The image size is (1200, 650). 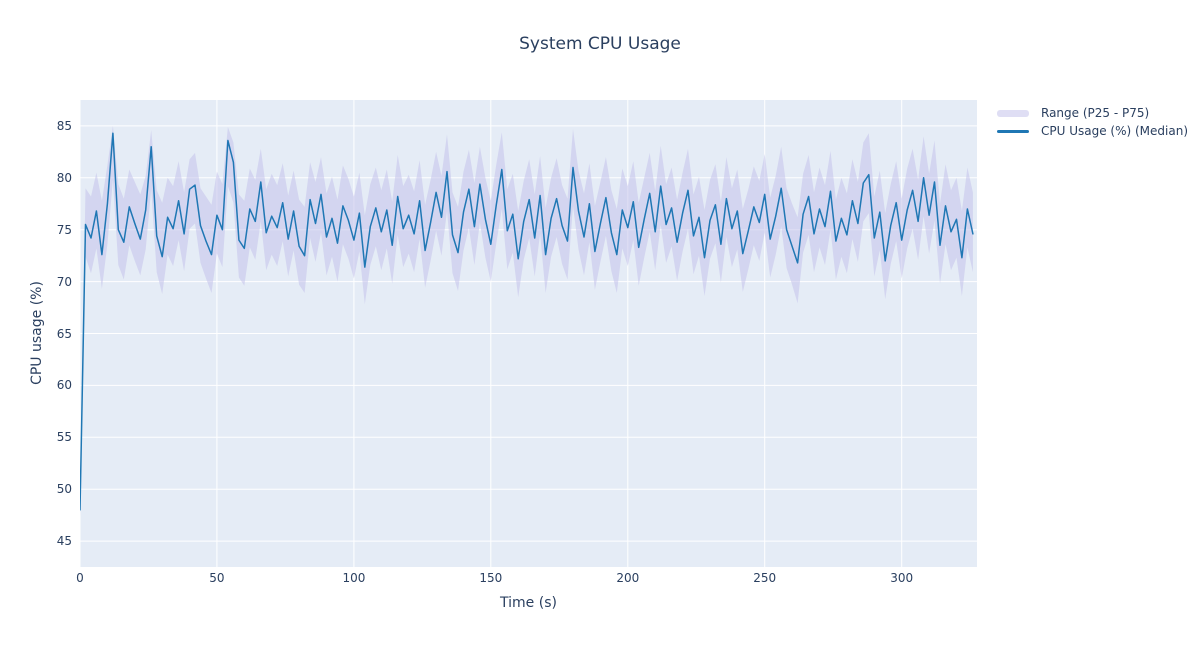 I want to click on legend: Range (P25 - P75) CPU Usage (%) (Median), so click(x=1092, y=122).